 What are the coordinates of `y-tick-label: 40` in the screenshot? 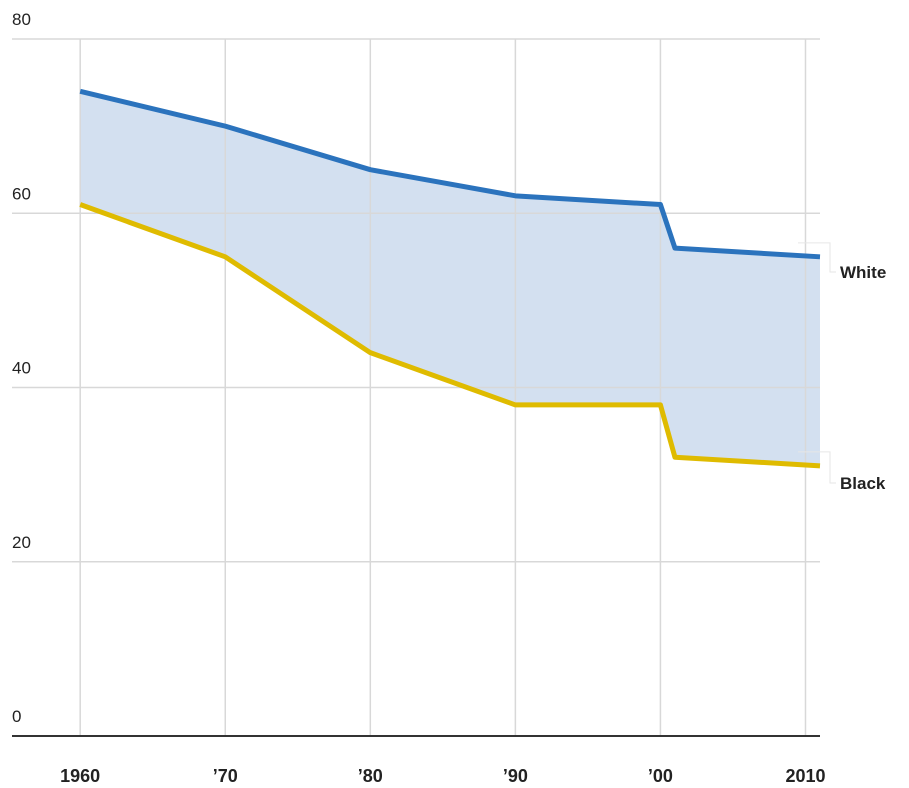 It's located at (21, 368).